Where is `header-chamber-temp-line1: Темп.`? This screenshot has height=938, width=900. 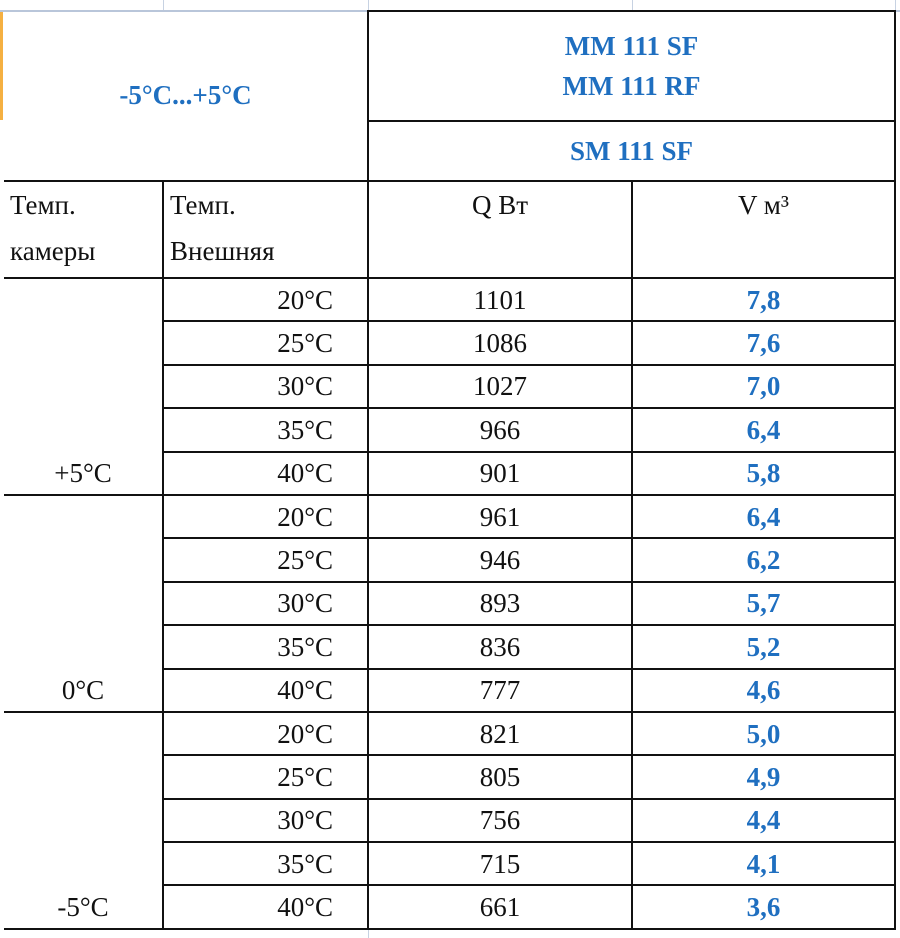
header-chamber-temp-line1: Темп. is located at coordinates (43, 205).